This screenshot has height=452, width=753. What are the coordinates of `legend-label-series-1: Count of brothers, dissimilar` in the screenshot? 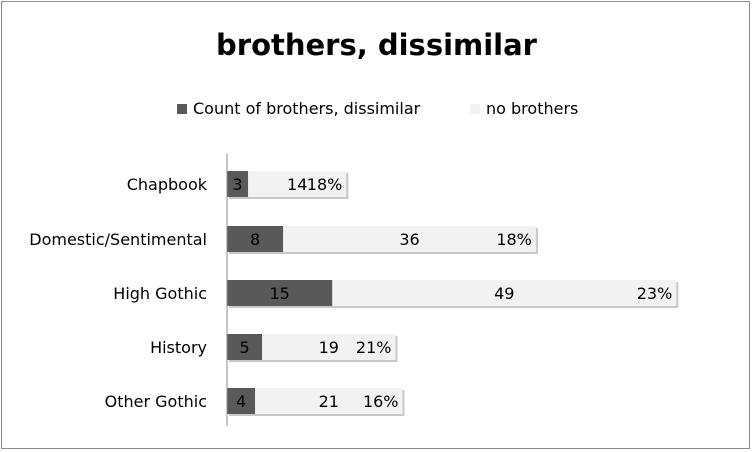 It's located at (307, 108).